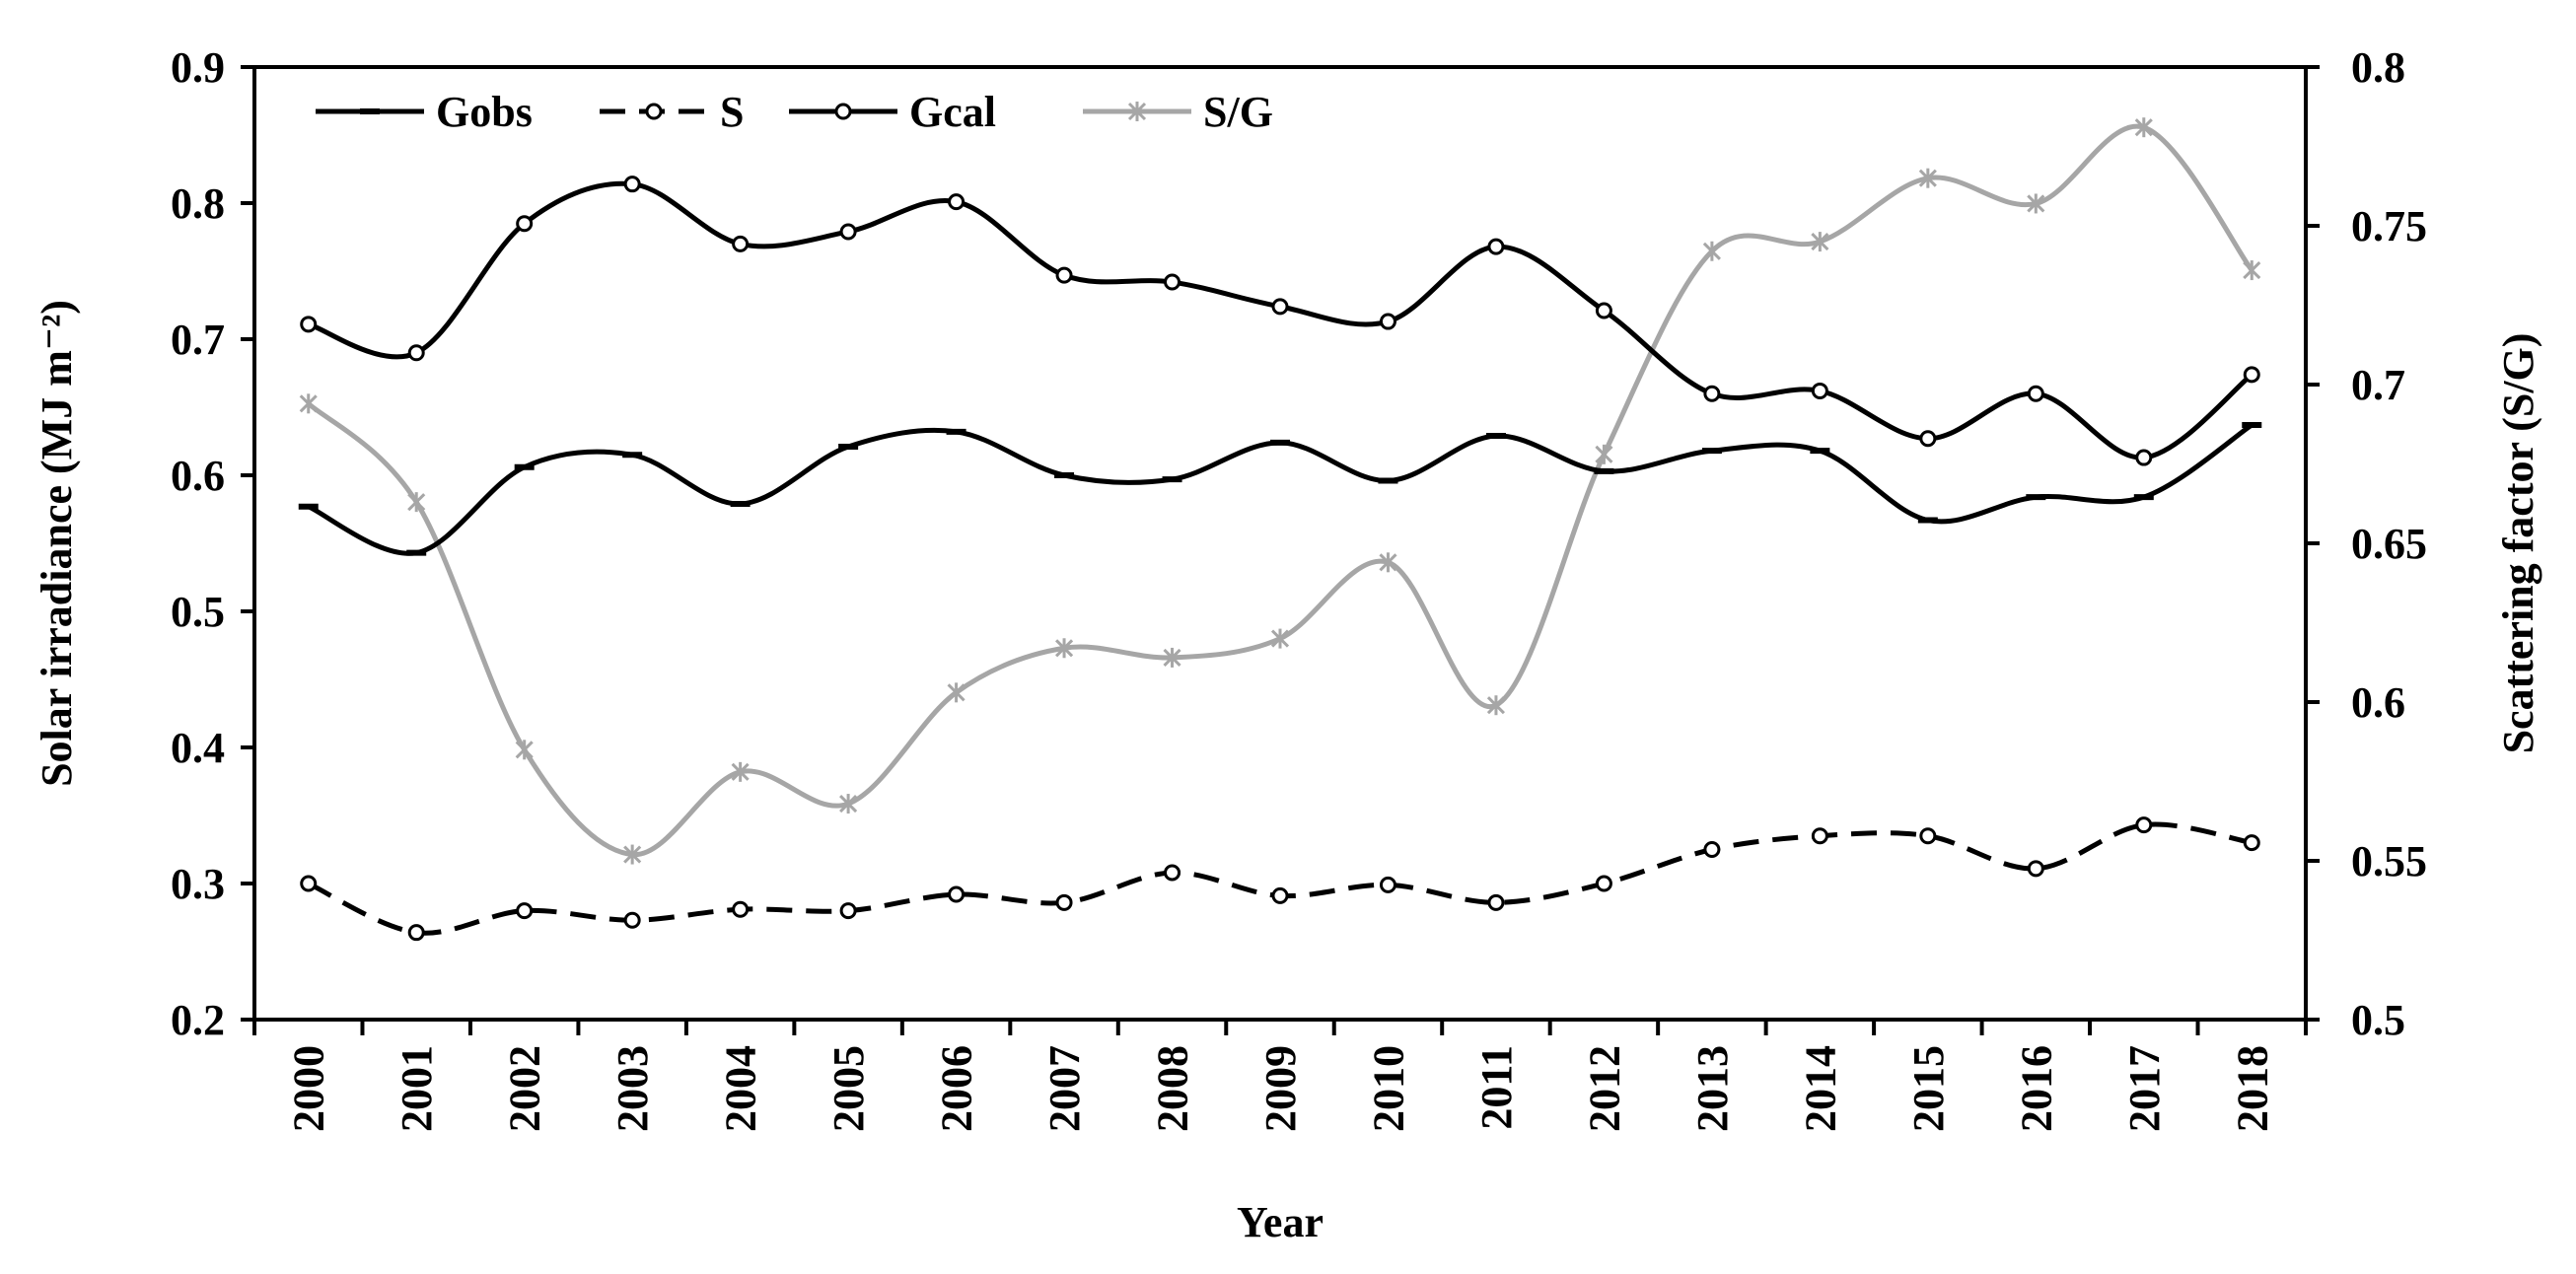 The width and height of the screenshot is (2576, 1274). Describe the element at coordinates (198, 67) in the screenshot. I see `y-tick-label: 0.9` at that location.